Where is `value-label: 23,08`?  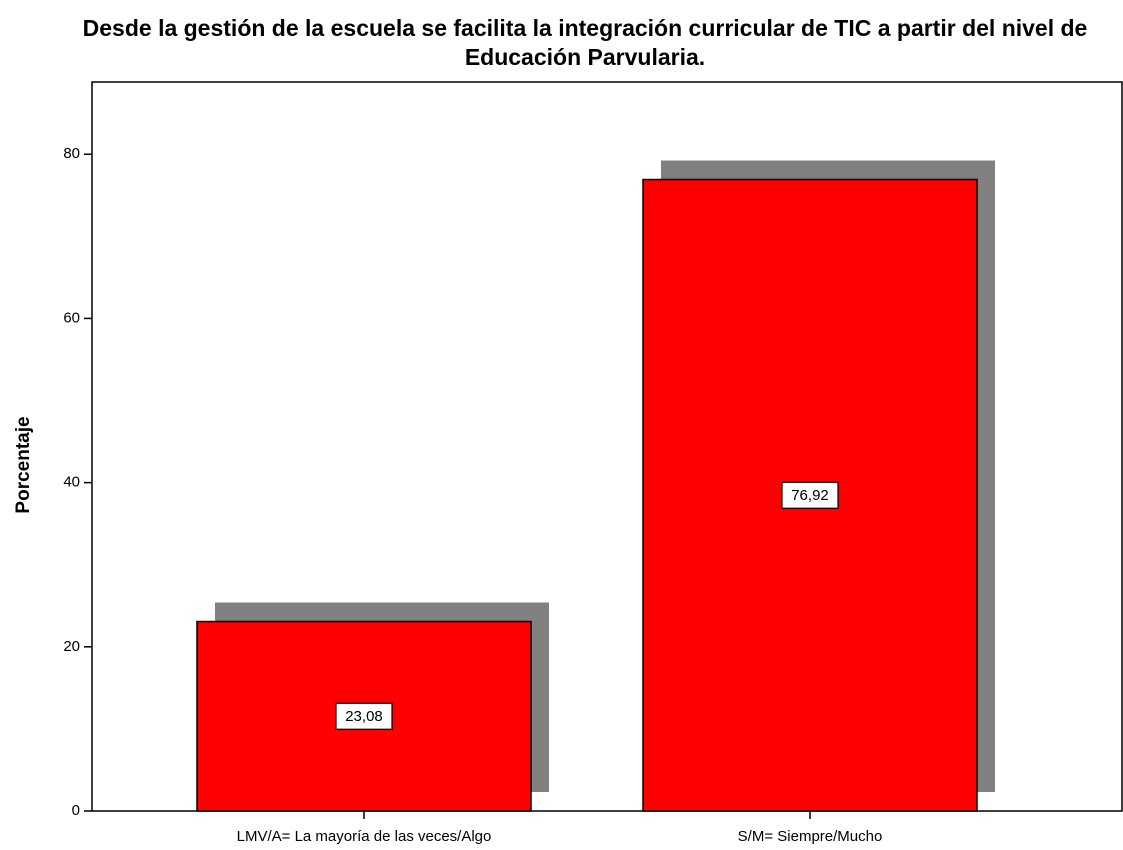
value-label: 23,08 is located at coordinates (364, 716).